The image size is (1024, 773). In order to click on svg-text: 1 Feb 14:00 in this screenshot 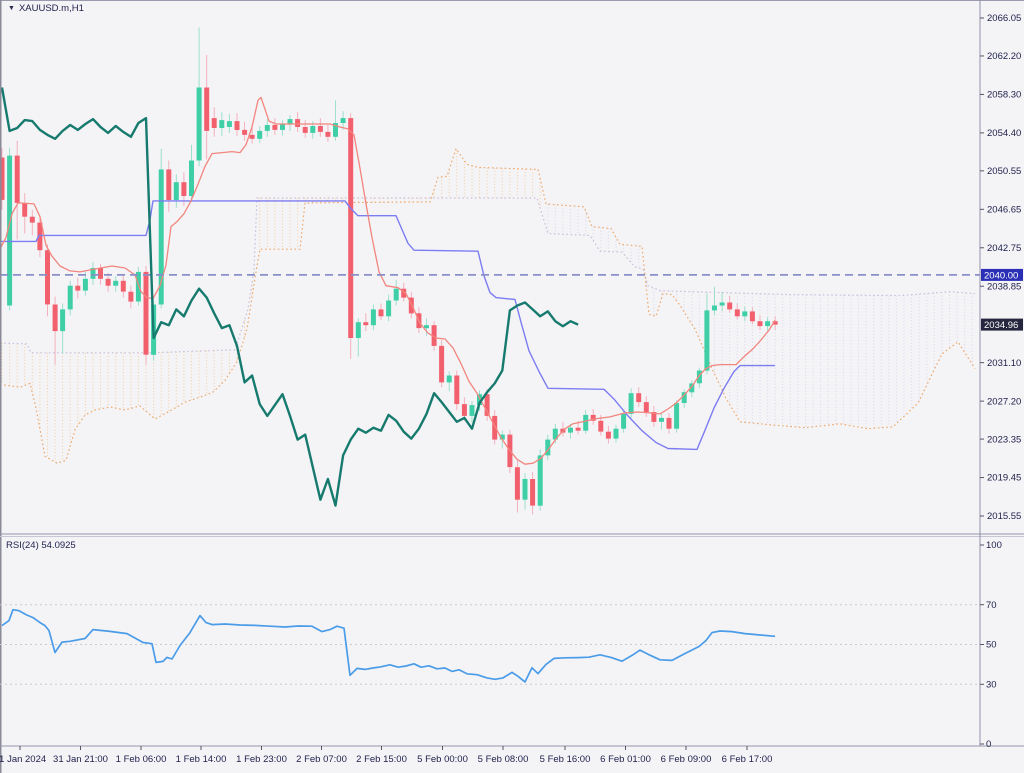, I will do `click(201, 759)`.